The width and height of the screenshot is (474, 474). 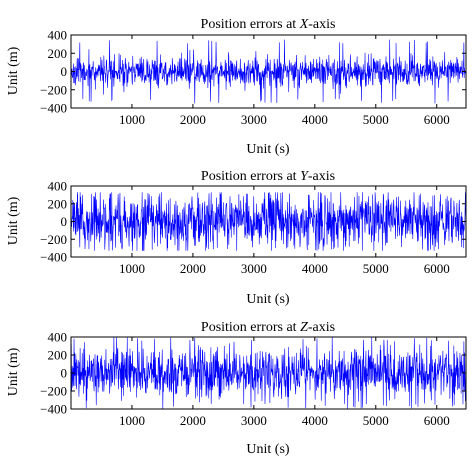 What do you see at coordinates (268, 327) in the screenshot?
I see `panel-title: Position errors at Z-axis` at bounding box center [268, 327].